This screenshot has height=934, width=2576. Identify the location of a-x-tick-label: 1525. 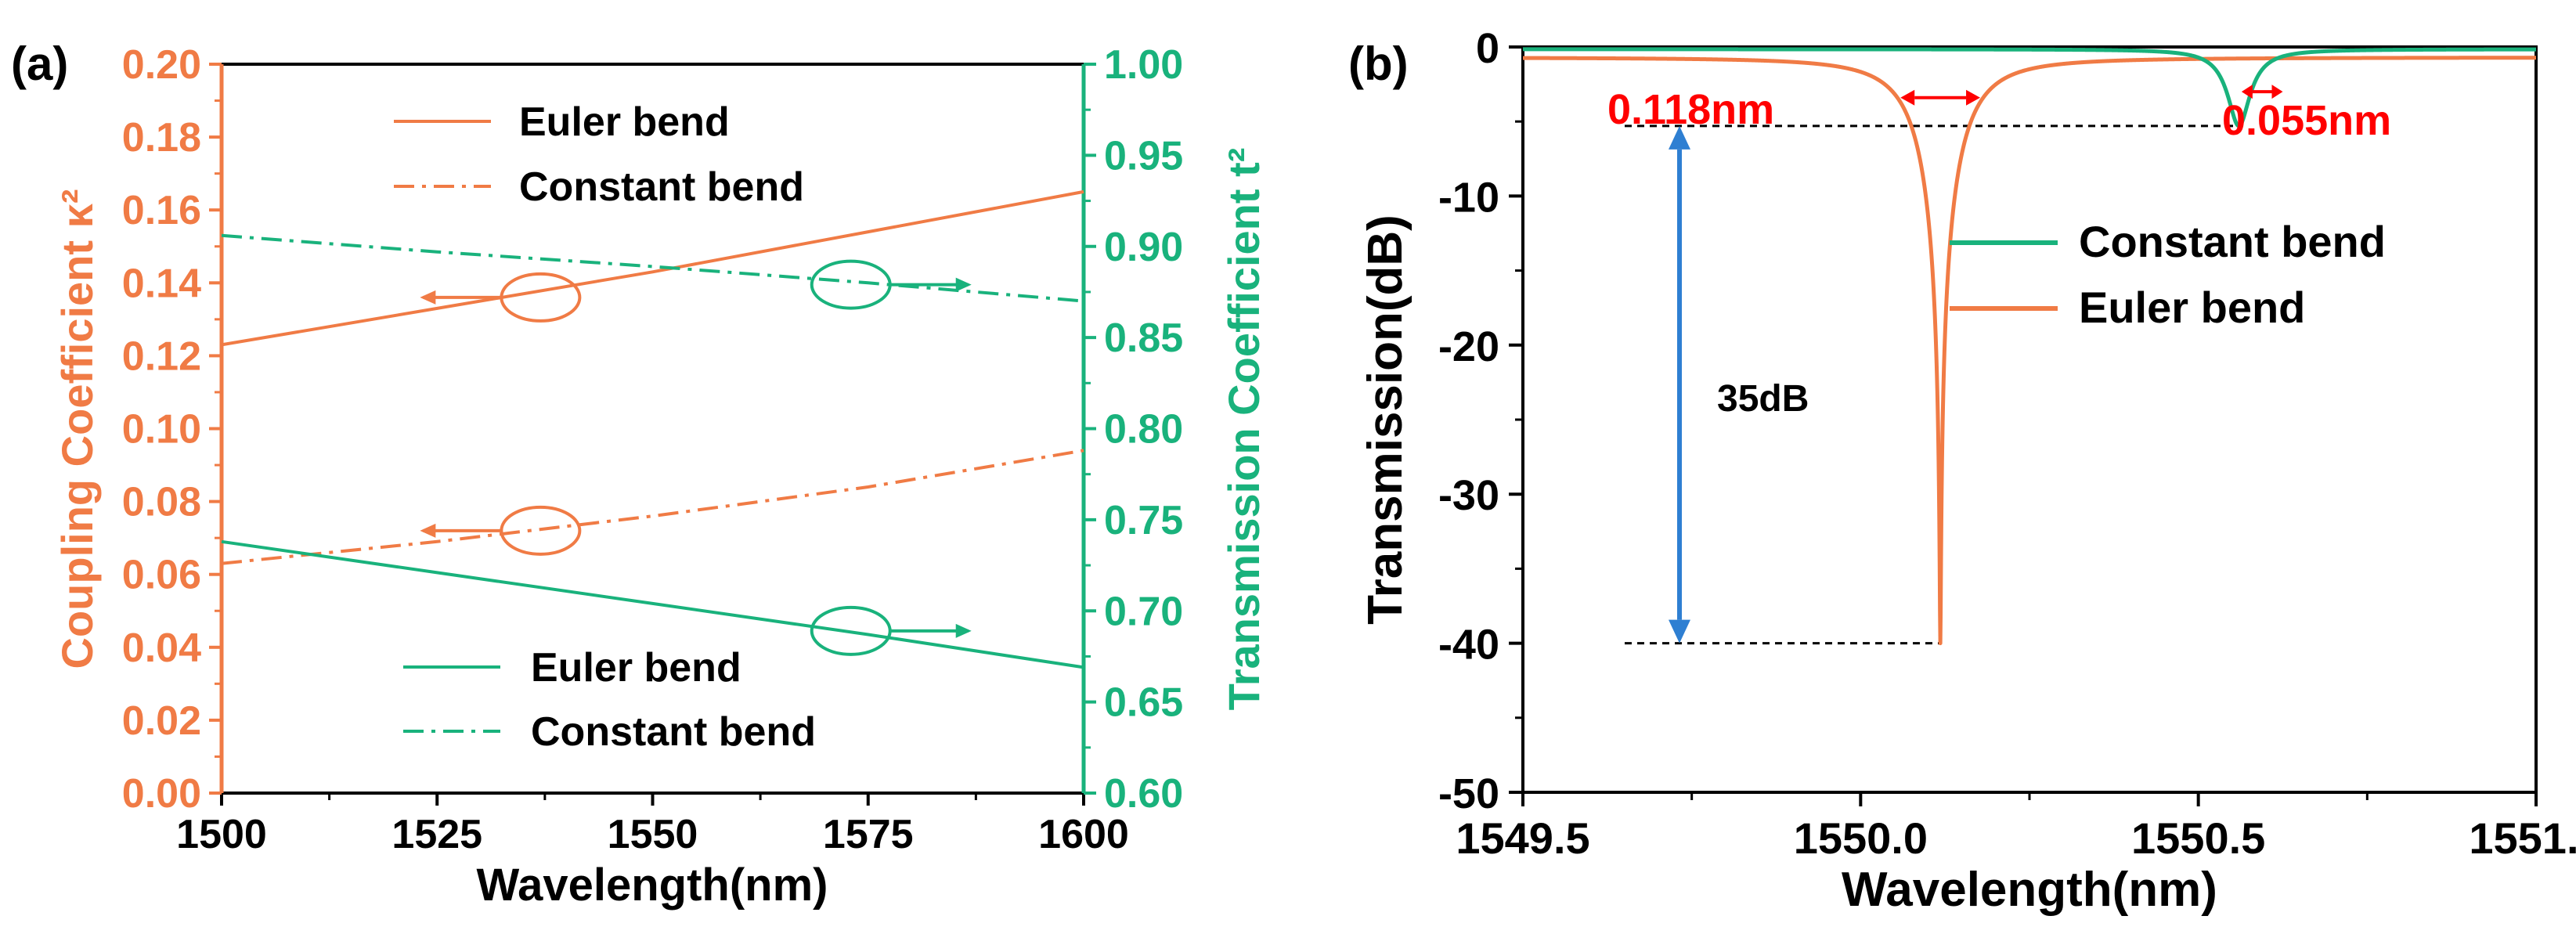
(436, 835).